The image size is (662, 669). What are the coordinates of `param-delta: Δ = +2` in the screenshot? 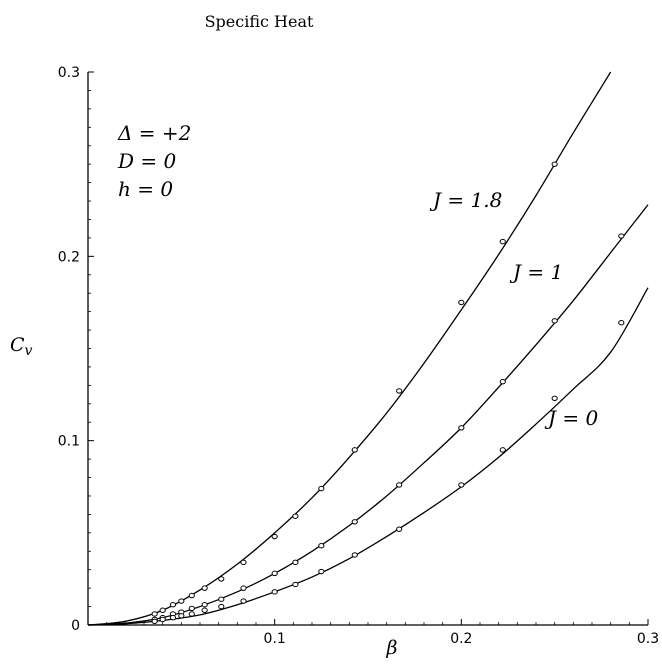 It's located at (154, 133).